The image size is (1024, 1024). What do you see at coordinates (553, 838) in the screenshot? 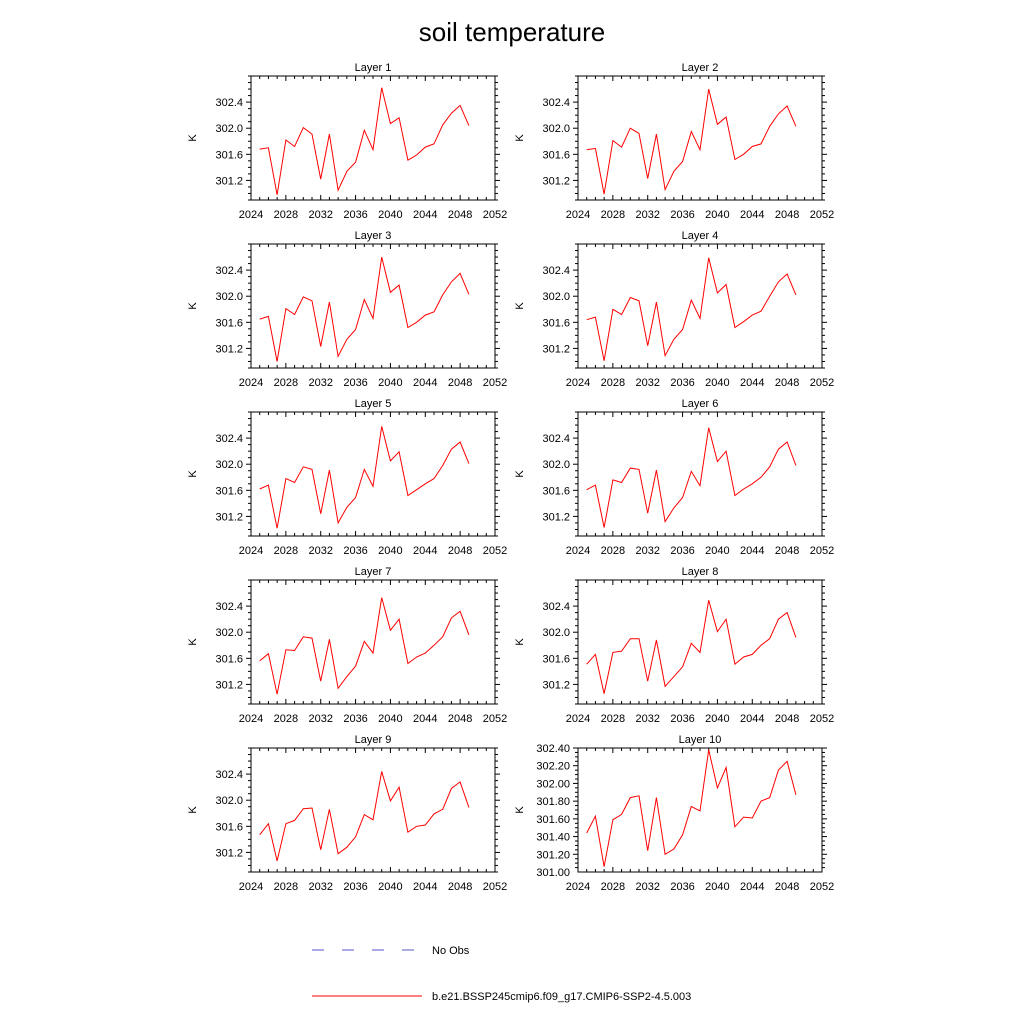
I see `y-tick-label: 301.40` at bounding box center [553, 838].